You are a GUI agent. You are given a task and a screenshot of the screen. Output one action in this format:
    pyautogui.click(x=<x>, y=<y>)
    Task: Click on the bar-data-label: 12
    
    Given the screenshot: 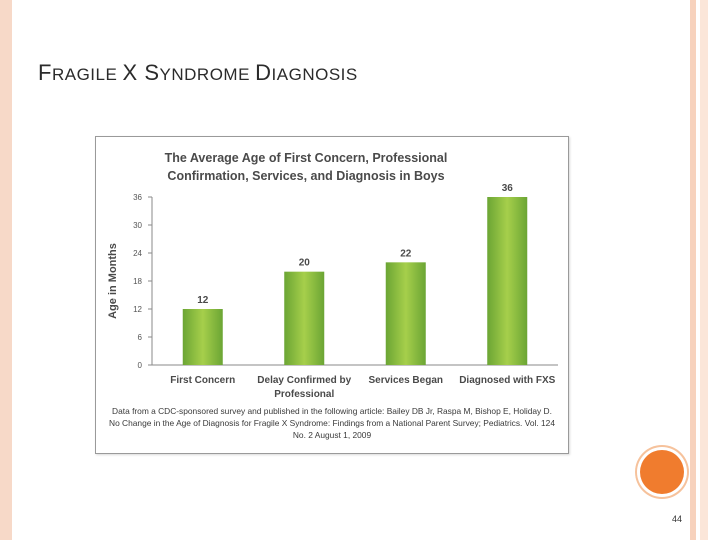 What is the action you would take?
    pyautogui.click(x=203, y=300)
    